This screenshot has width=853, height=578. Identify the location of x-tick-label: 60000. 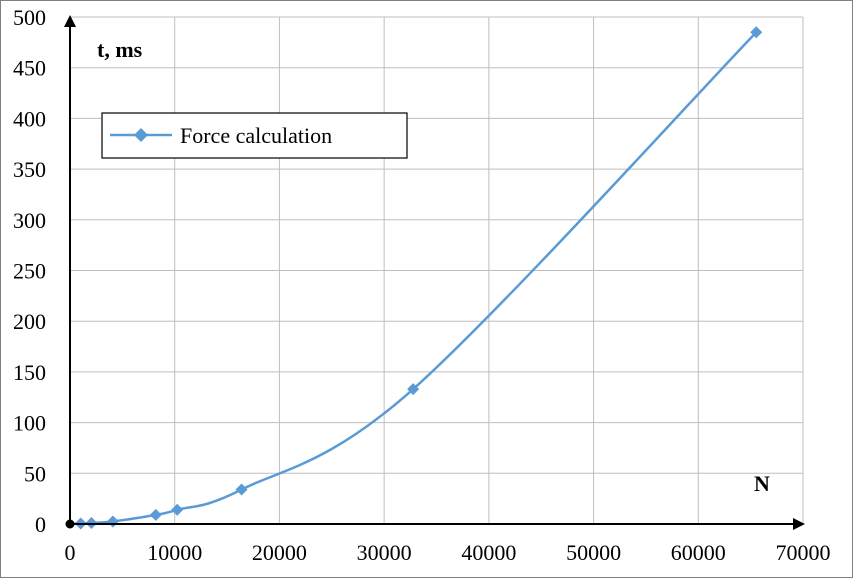
(698, 552).